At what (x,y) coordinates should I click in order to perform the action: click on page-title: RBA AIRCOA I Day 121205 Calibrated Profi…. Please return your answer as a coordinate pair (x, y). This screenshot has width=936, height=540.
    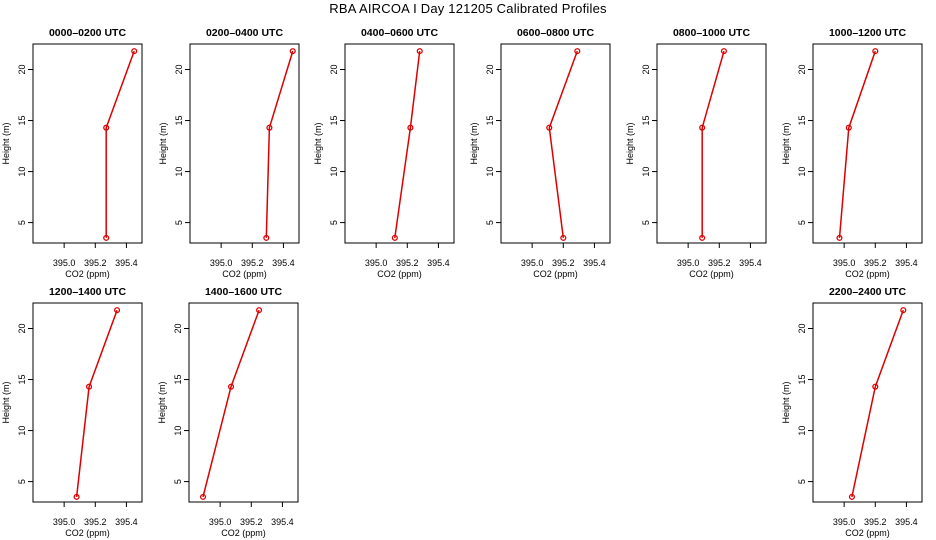
    Looking at the image, I should click on (468, 8).